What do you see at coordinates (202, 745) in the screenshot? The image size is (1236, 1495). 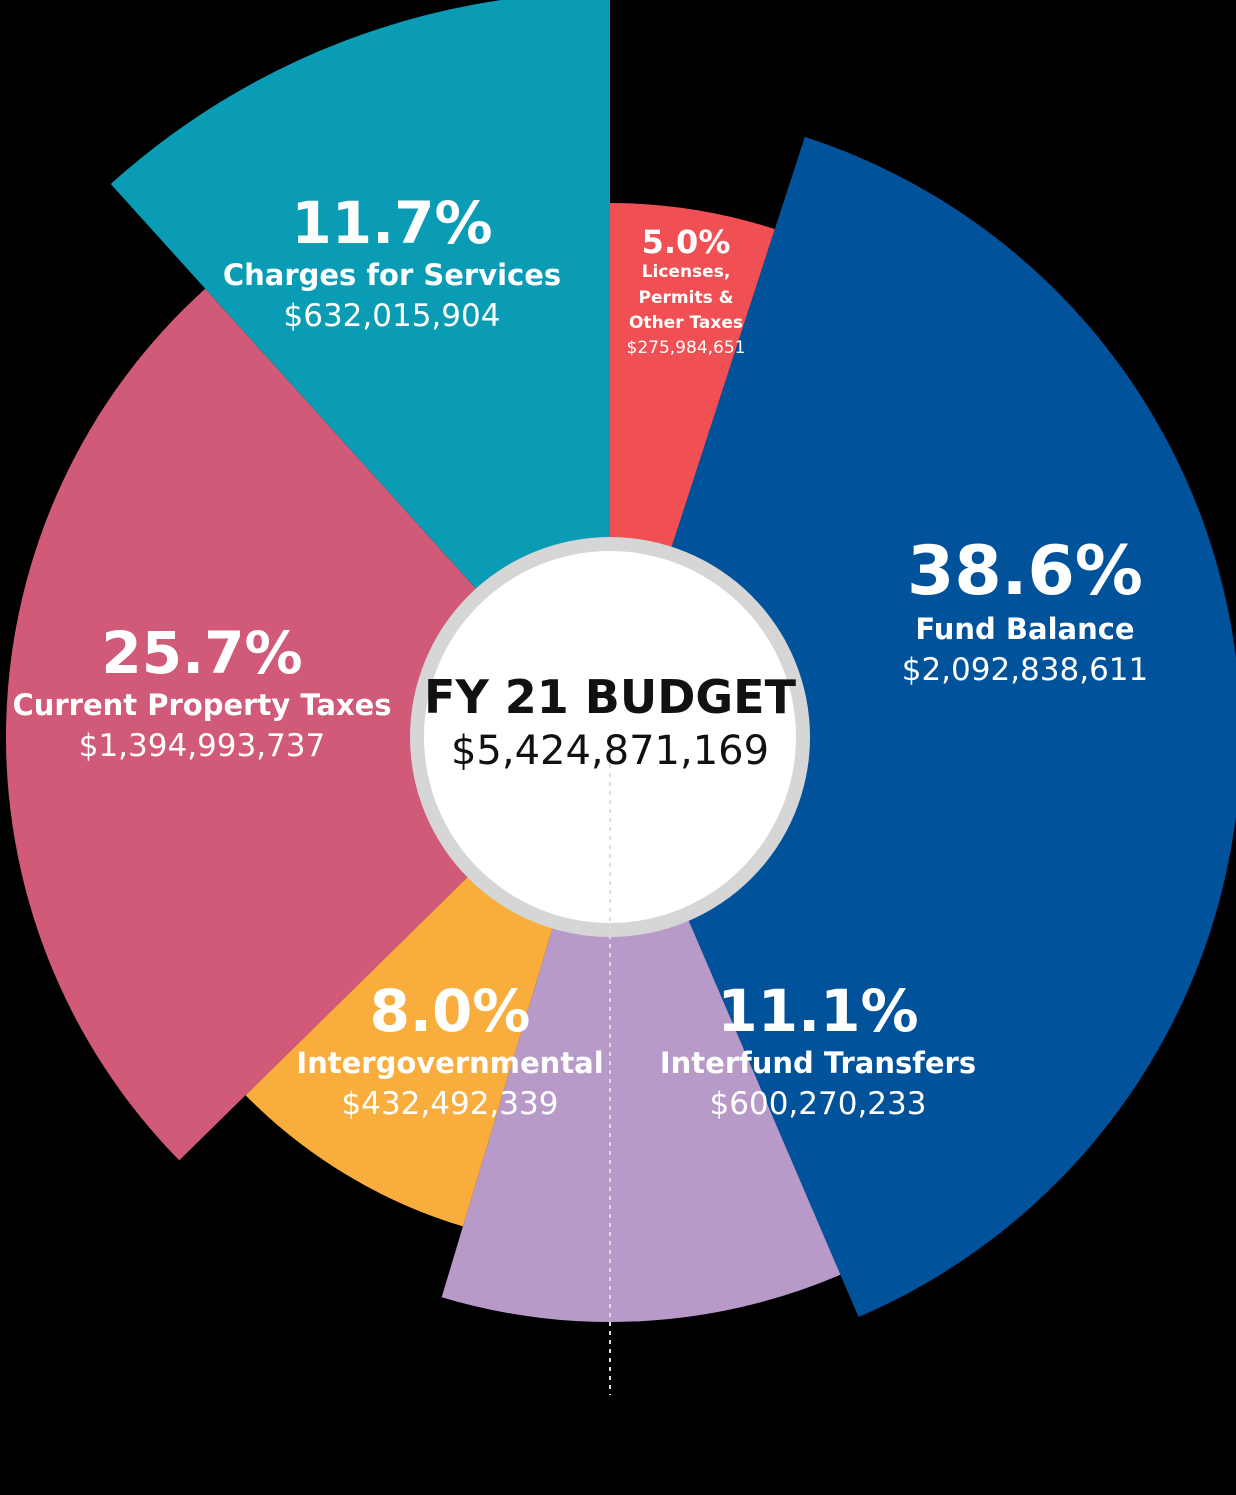 I see `amount-label: $1,394,993,737` at bounding box center [202, 745].